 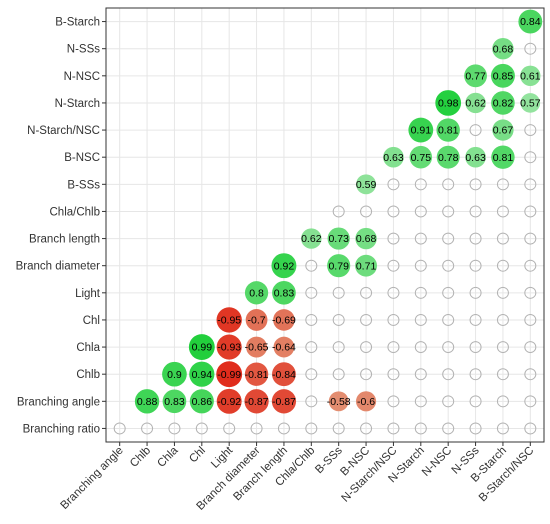 I want to click on empty-cell-chlb-b-nsc, so click(x=366, y=374).